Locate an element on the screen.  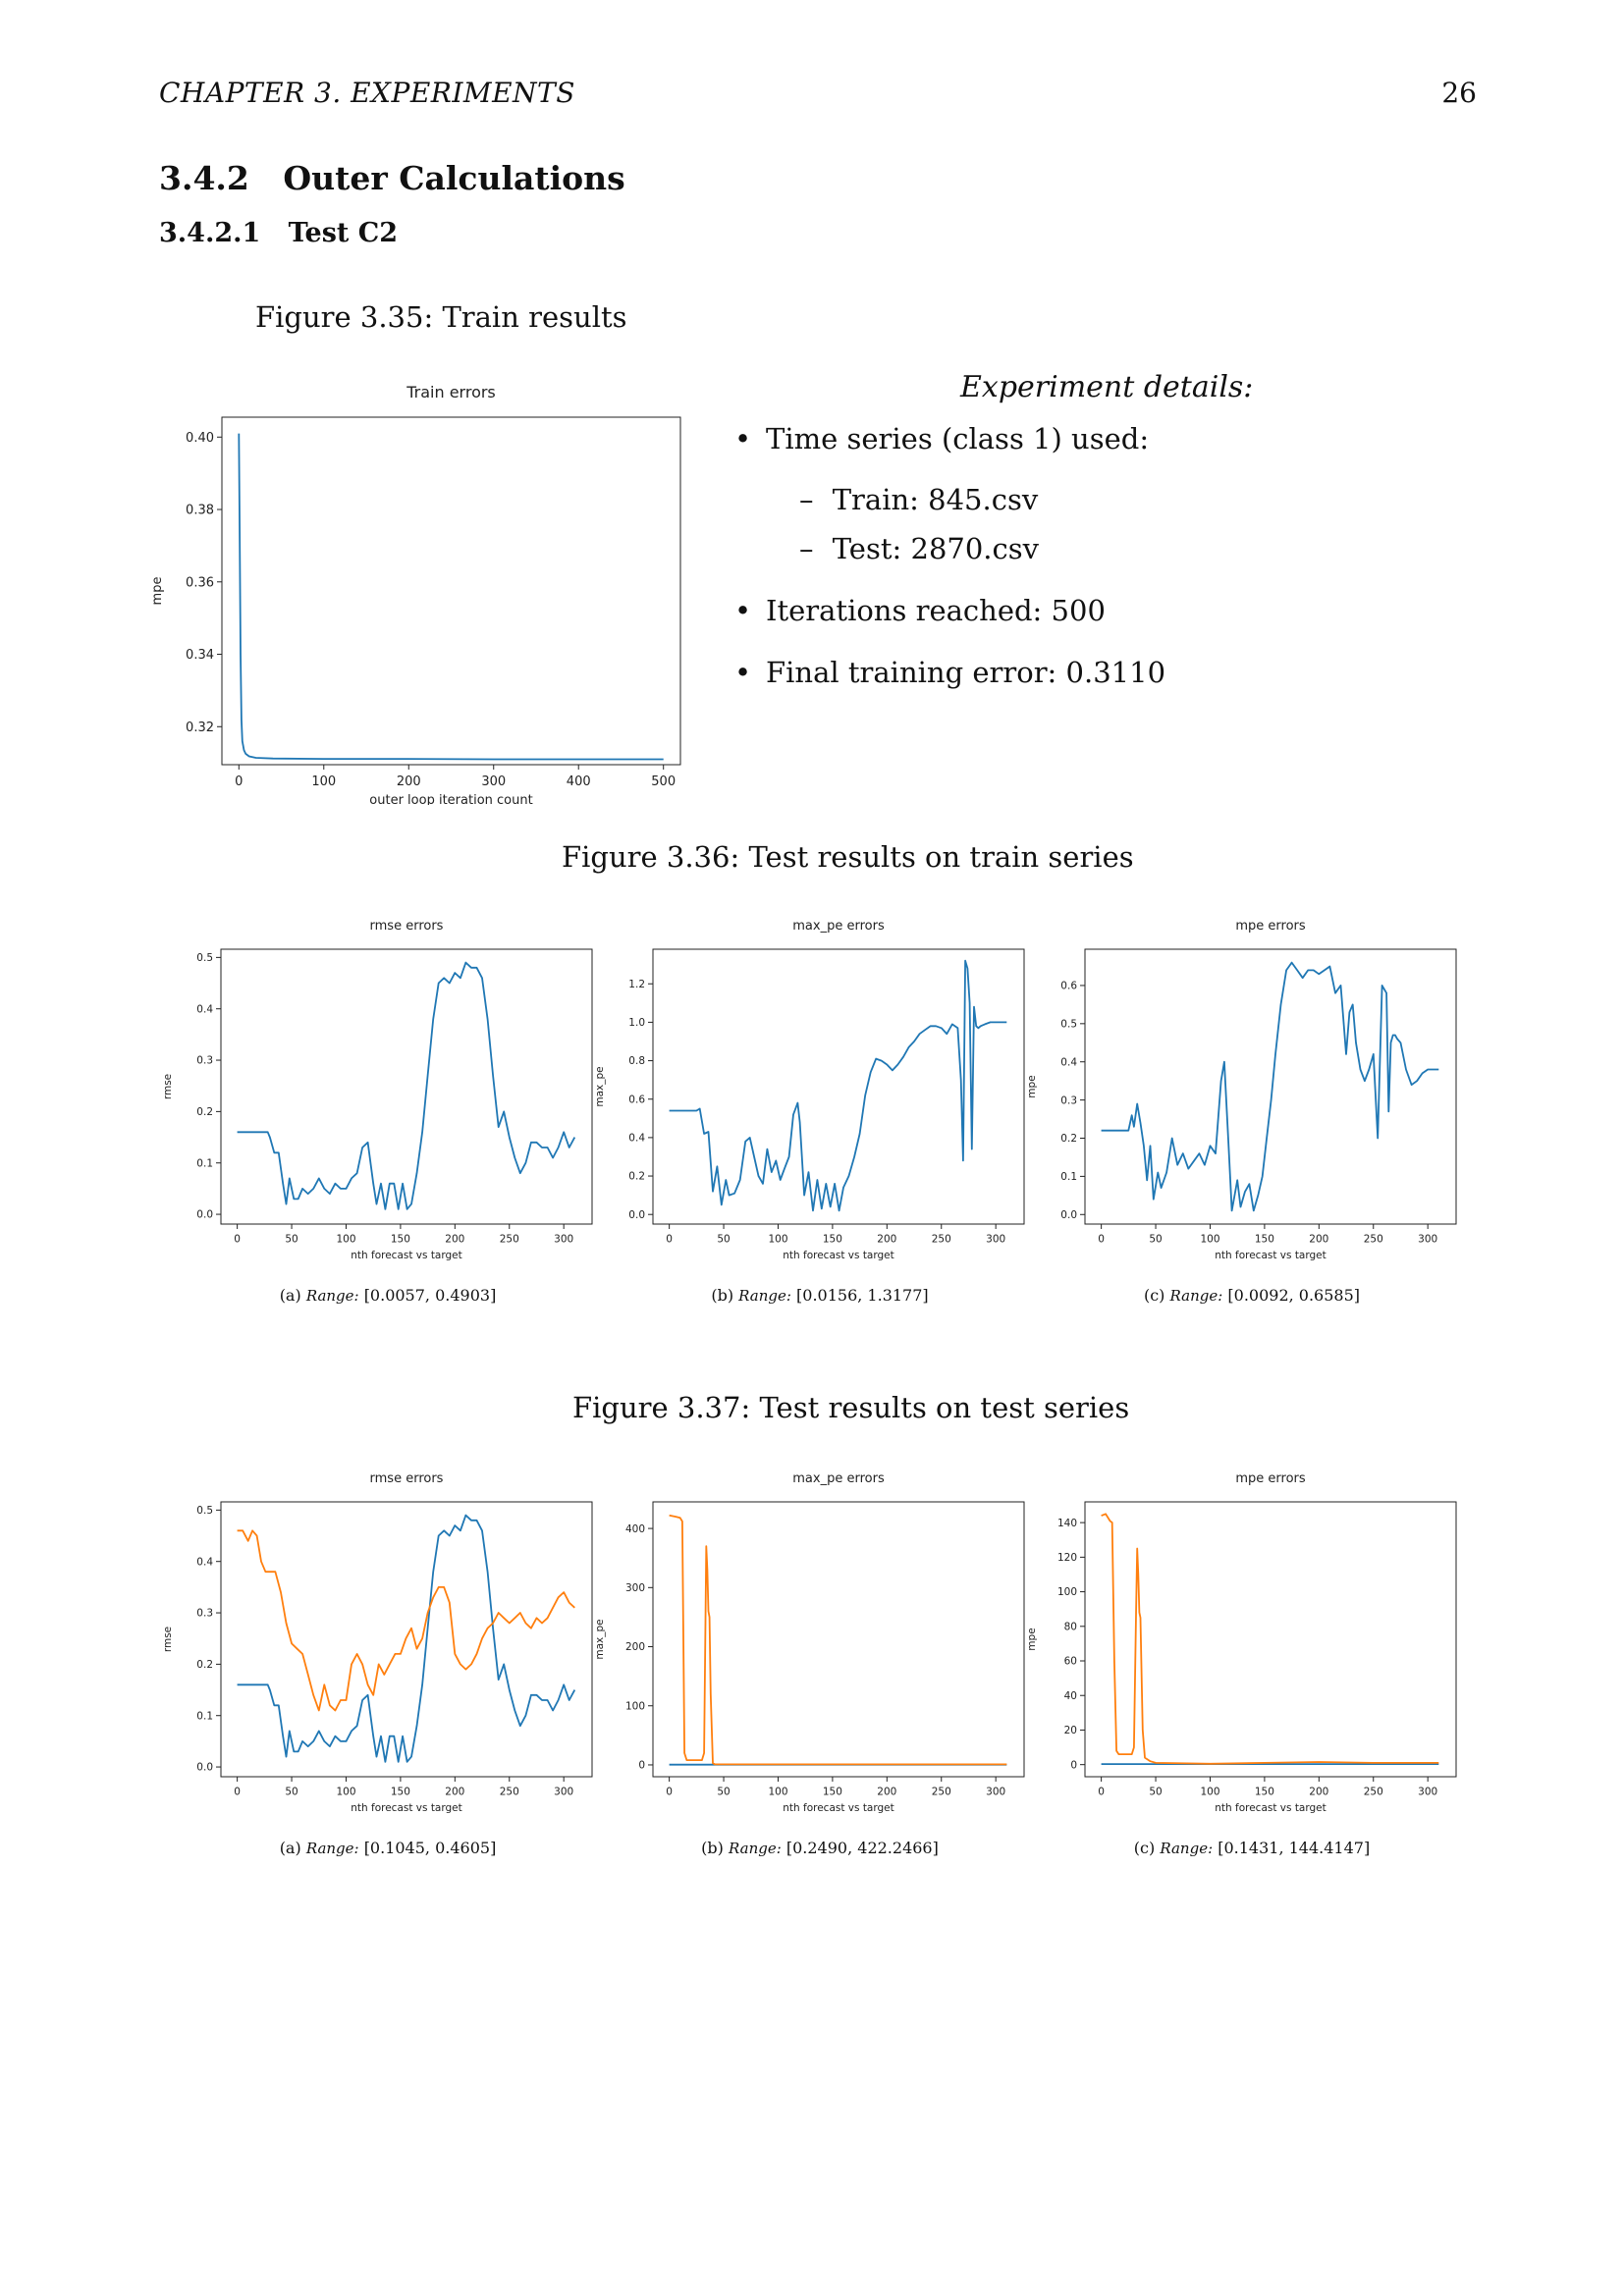
y-tick-label: 400 is located at coordinates (635, 1529).